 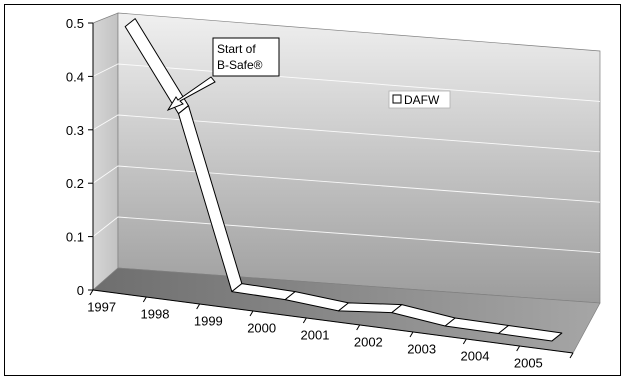 I want to click on annotation: Start of B-Safe®, so click(x=223, y=74).